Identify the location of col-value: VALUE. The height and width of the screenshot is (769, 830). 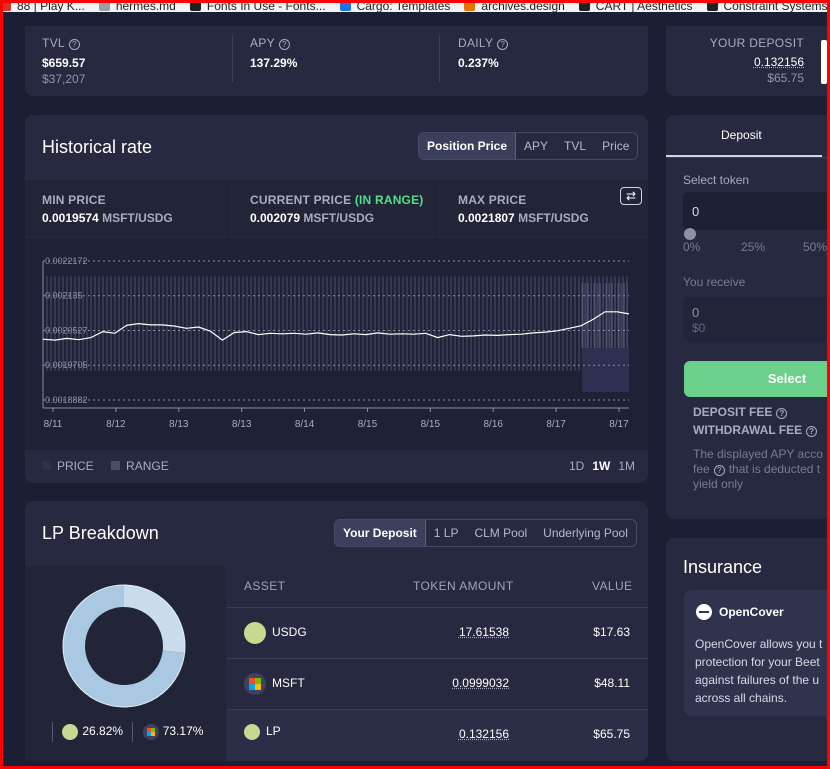
(612, 586).